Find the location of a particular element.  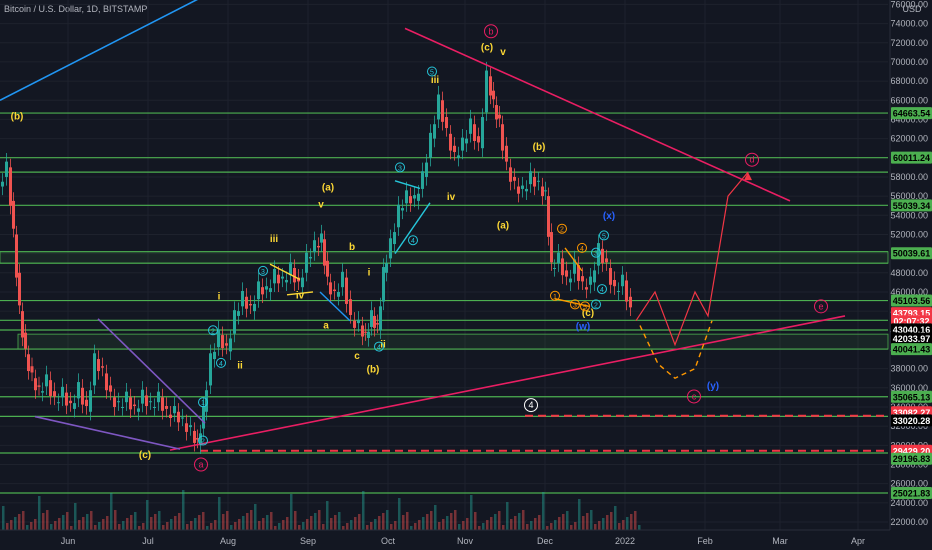

price-tag-label: 50039.61 is located at coordinates (912, 254).